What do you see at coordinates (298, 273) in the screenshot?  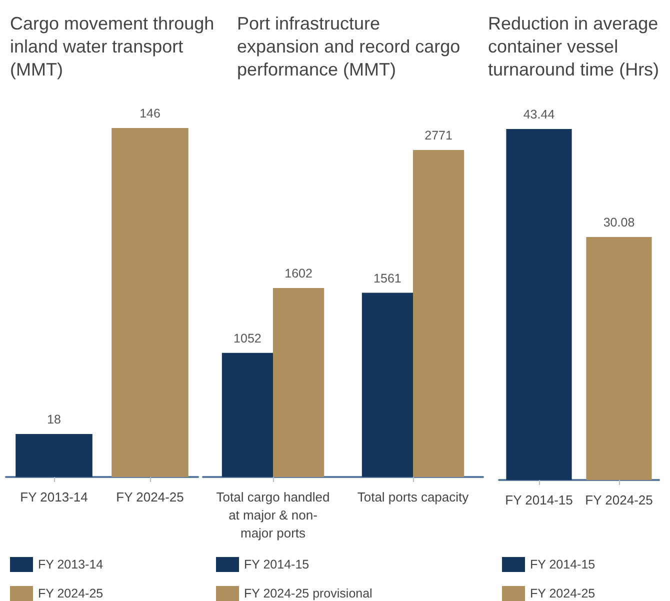 I see `data-label: 1602` at bounding box center [298, 273].